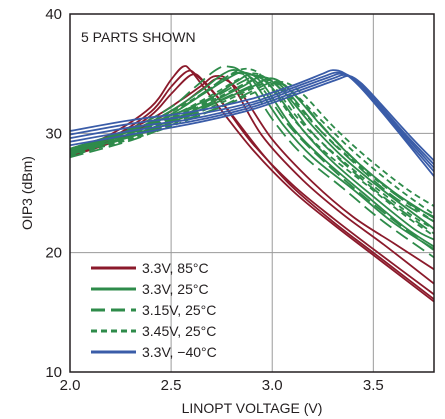 This screenshot has width=445, height=419. Describe the element at coordinates (53, 193) in the screenshot. I see `y-tick-labels: 10 20 30 40` at that location.